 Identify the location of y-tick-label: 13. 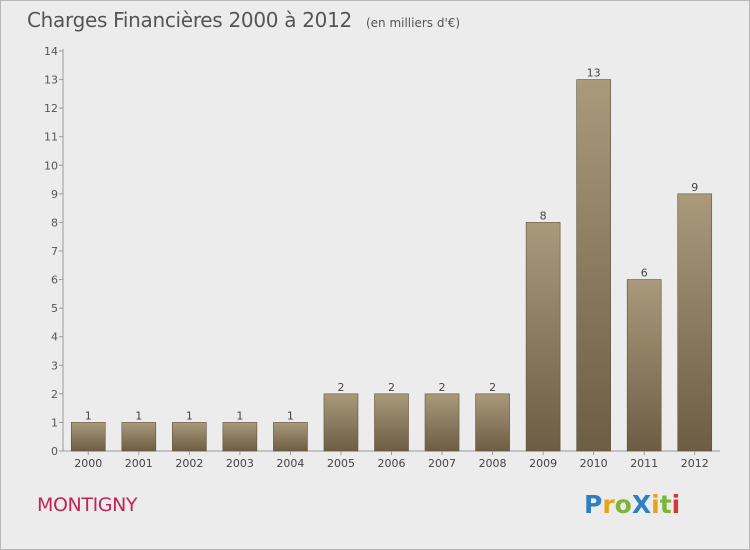
(51, 80).